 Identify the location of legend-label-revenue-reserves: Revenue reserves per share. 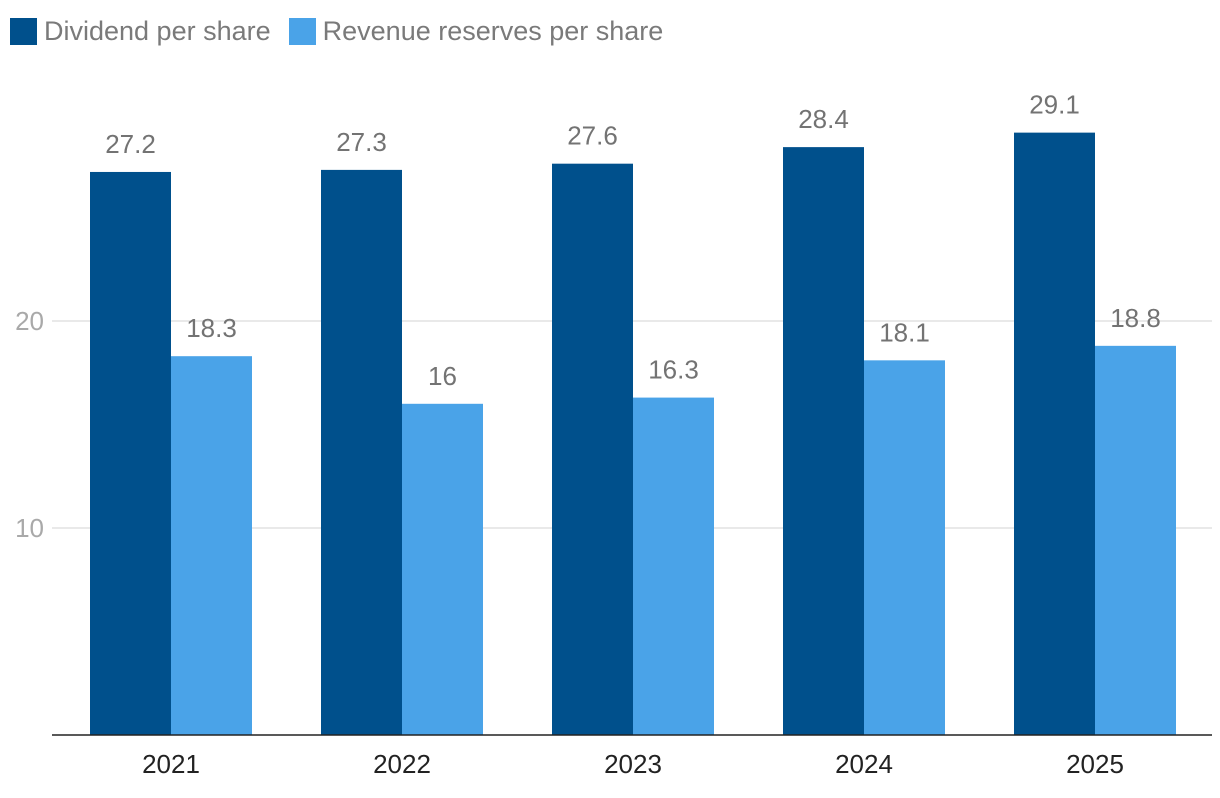
(493, 30).